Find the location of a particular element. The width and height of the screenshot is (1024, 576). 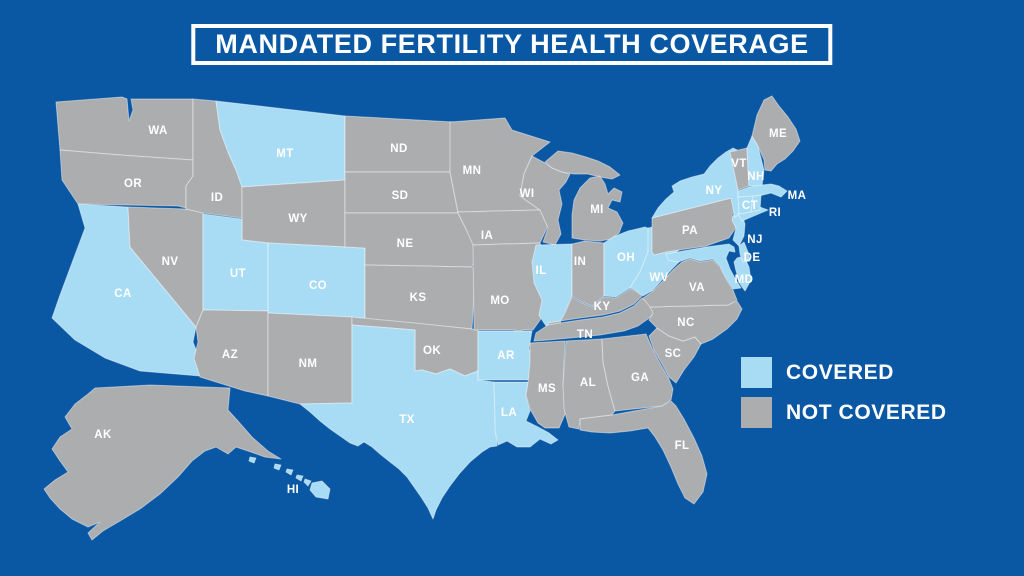

state-label-CT: CT is located at coordinates (750, 206).